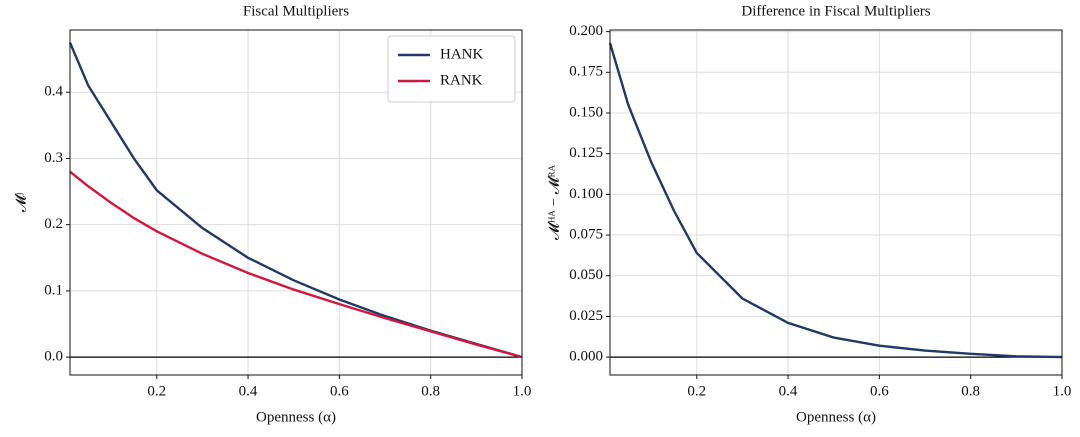 The width and height of the screenshot is (1080, 437). I want to click on legend: HANK RANK, so click(451, 69).